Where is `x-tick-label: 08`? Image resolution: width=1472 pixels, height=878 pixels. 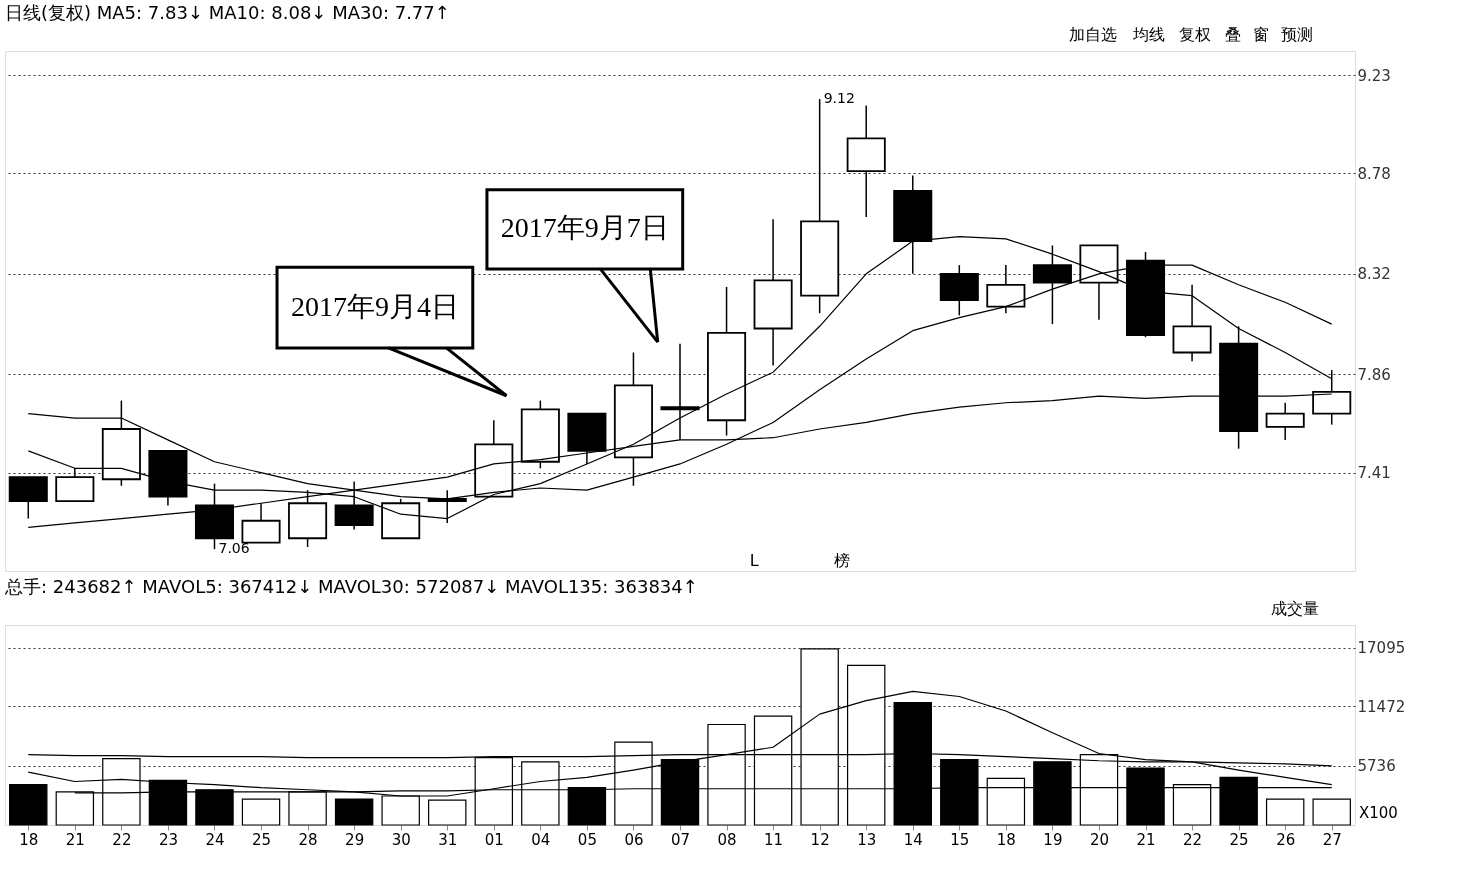
x-tick-label: 08 is located at coordinates (727, 839).